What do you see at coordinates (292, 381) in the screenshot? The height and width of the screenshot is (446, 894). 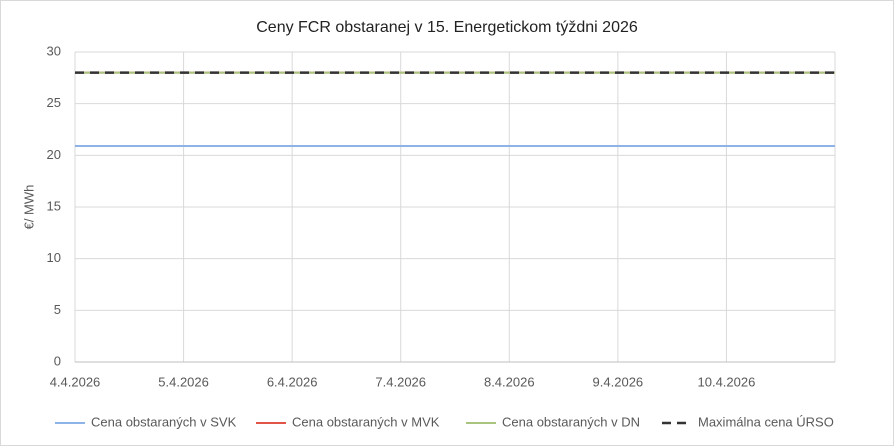 I see `x-tick-label: 6.4.2026` at bounding box center [292, 381].